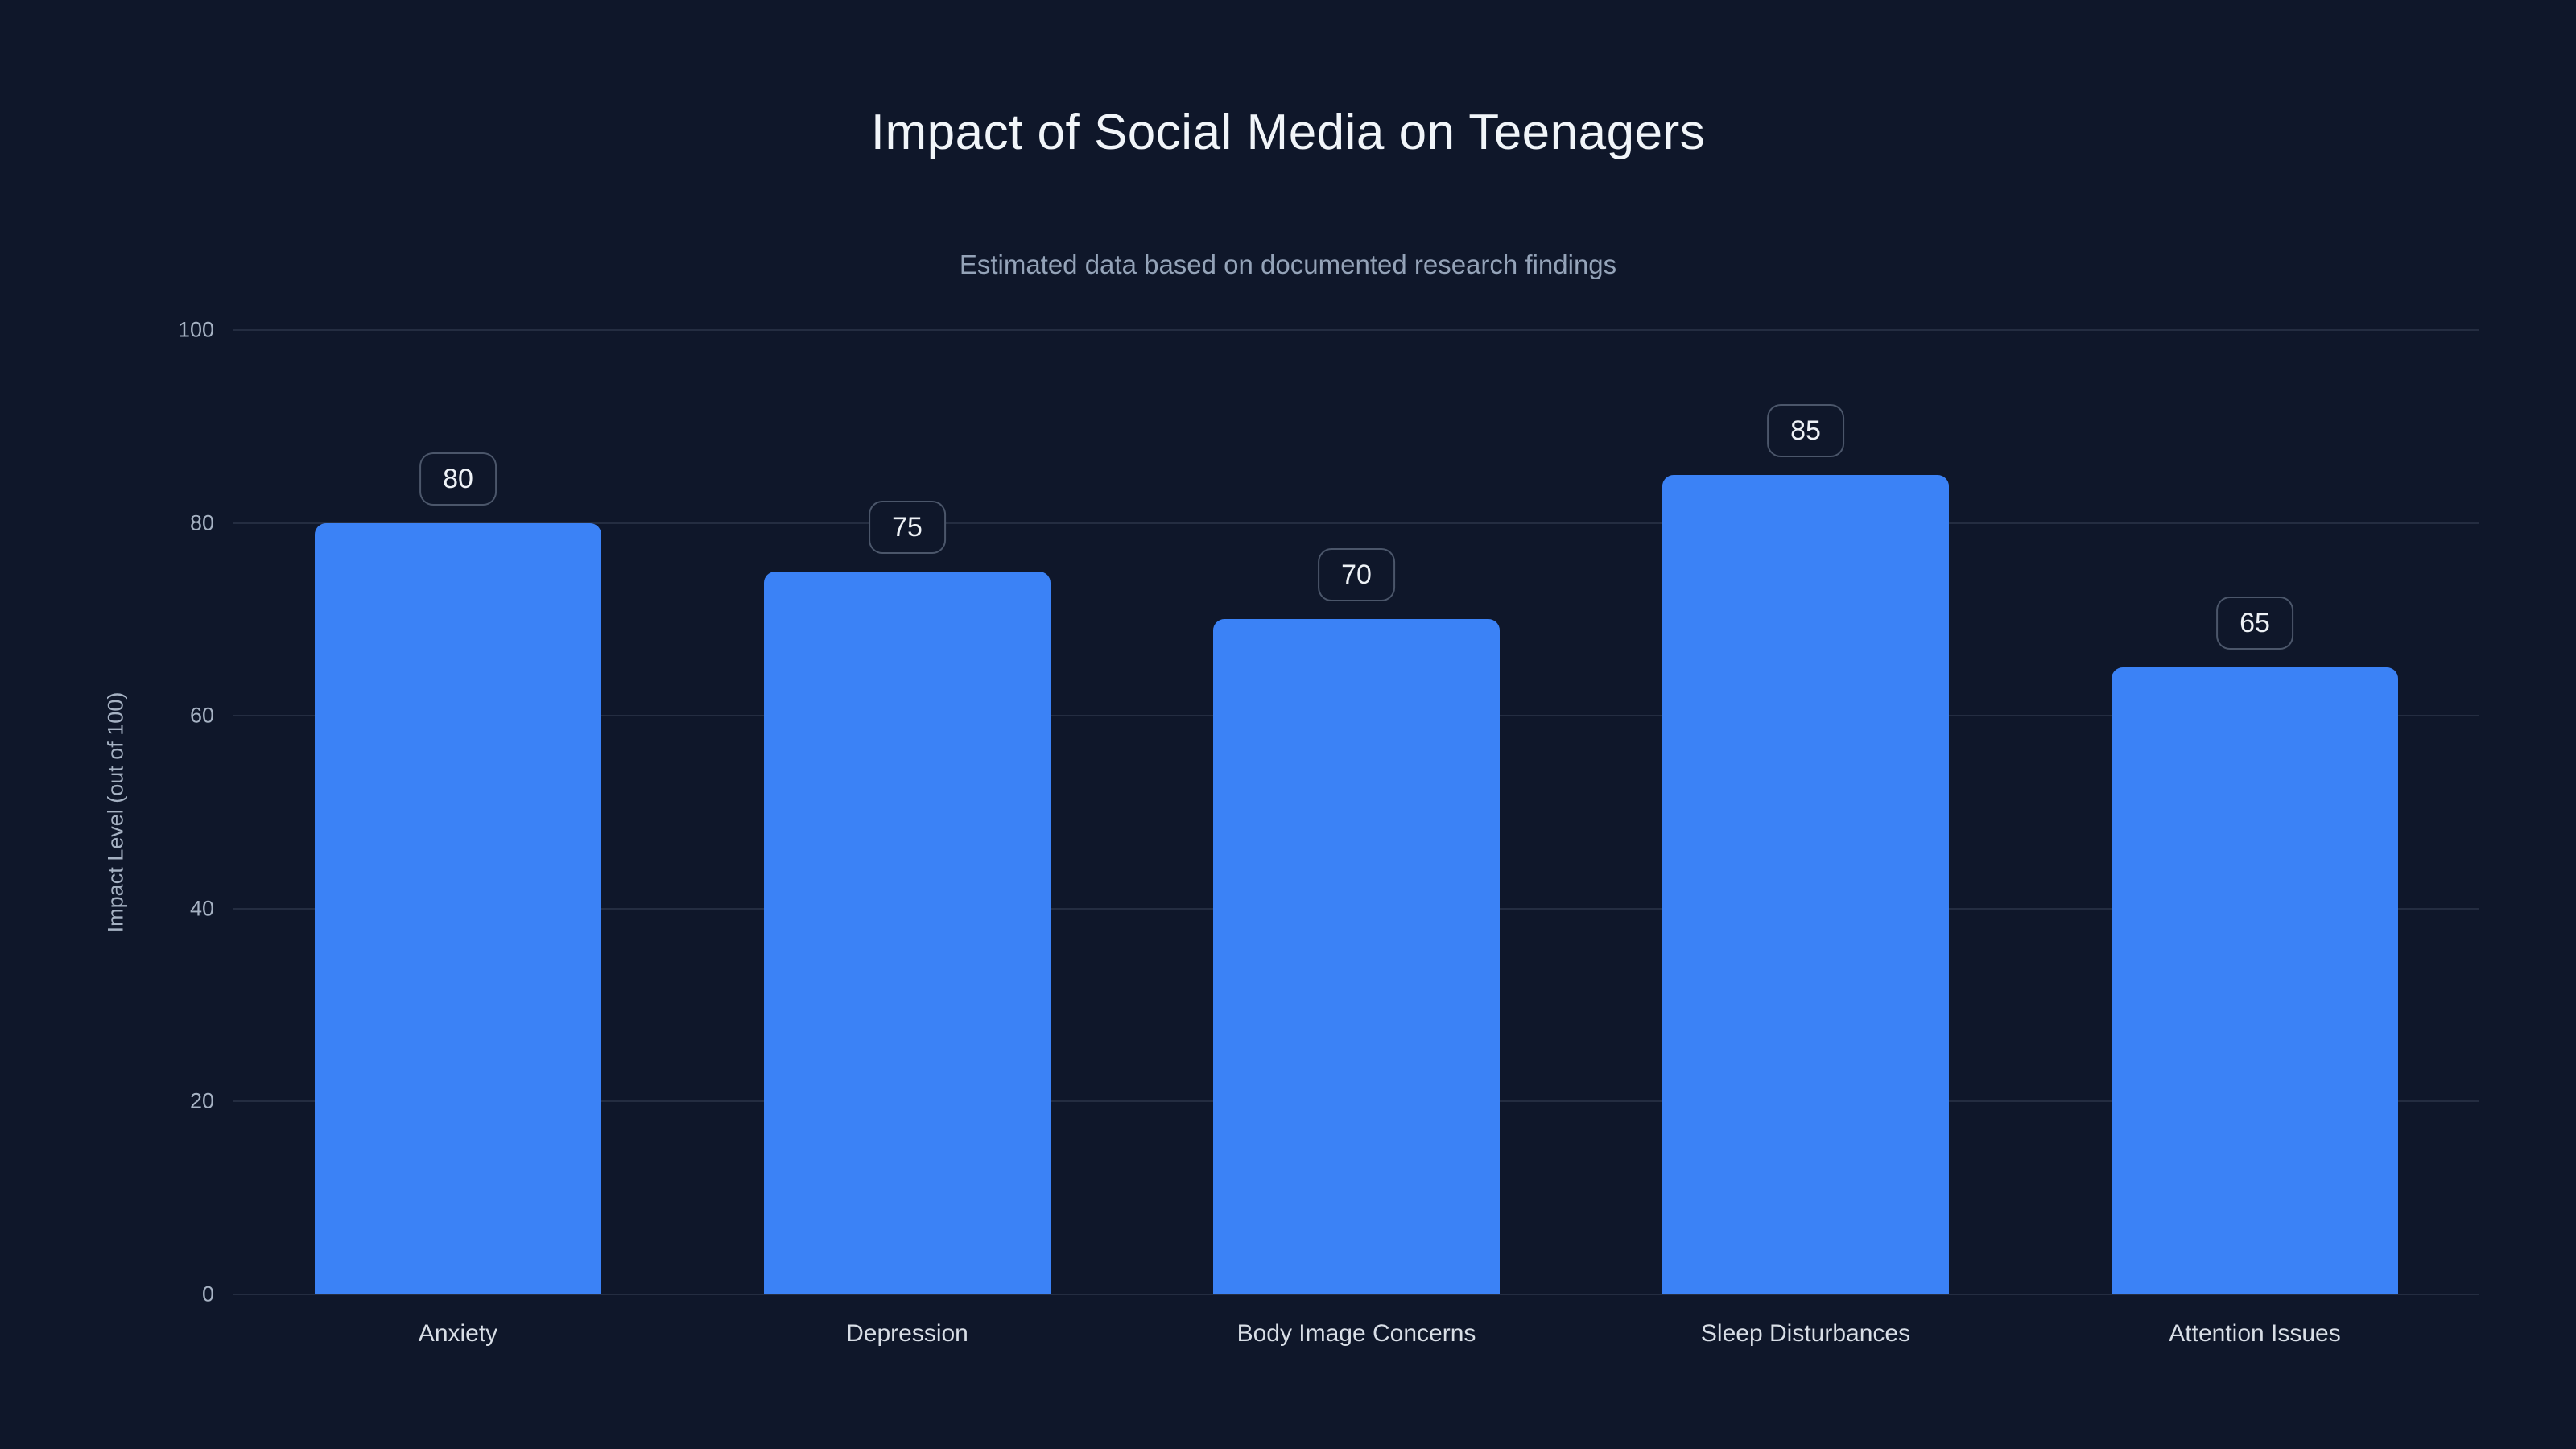 The width and height of the screenshot is (2576, 1449). Describe the element at coordinates (1288, 132) in the screenshot. I see `chart-title: Impact of Social Media on Teenagers` at that location.